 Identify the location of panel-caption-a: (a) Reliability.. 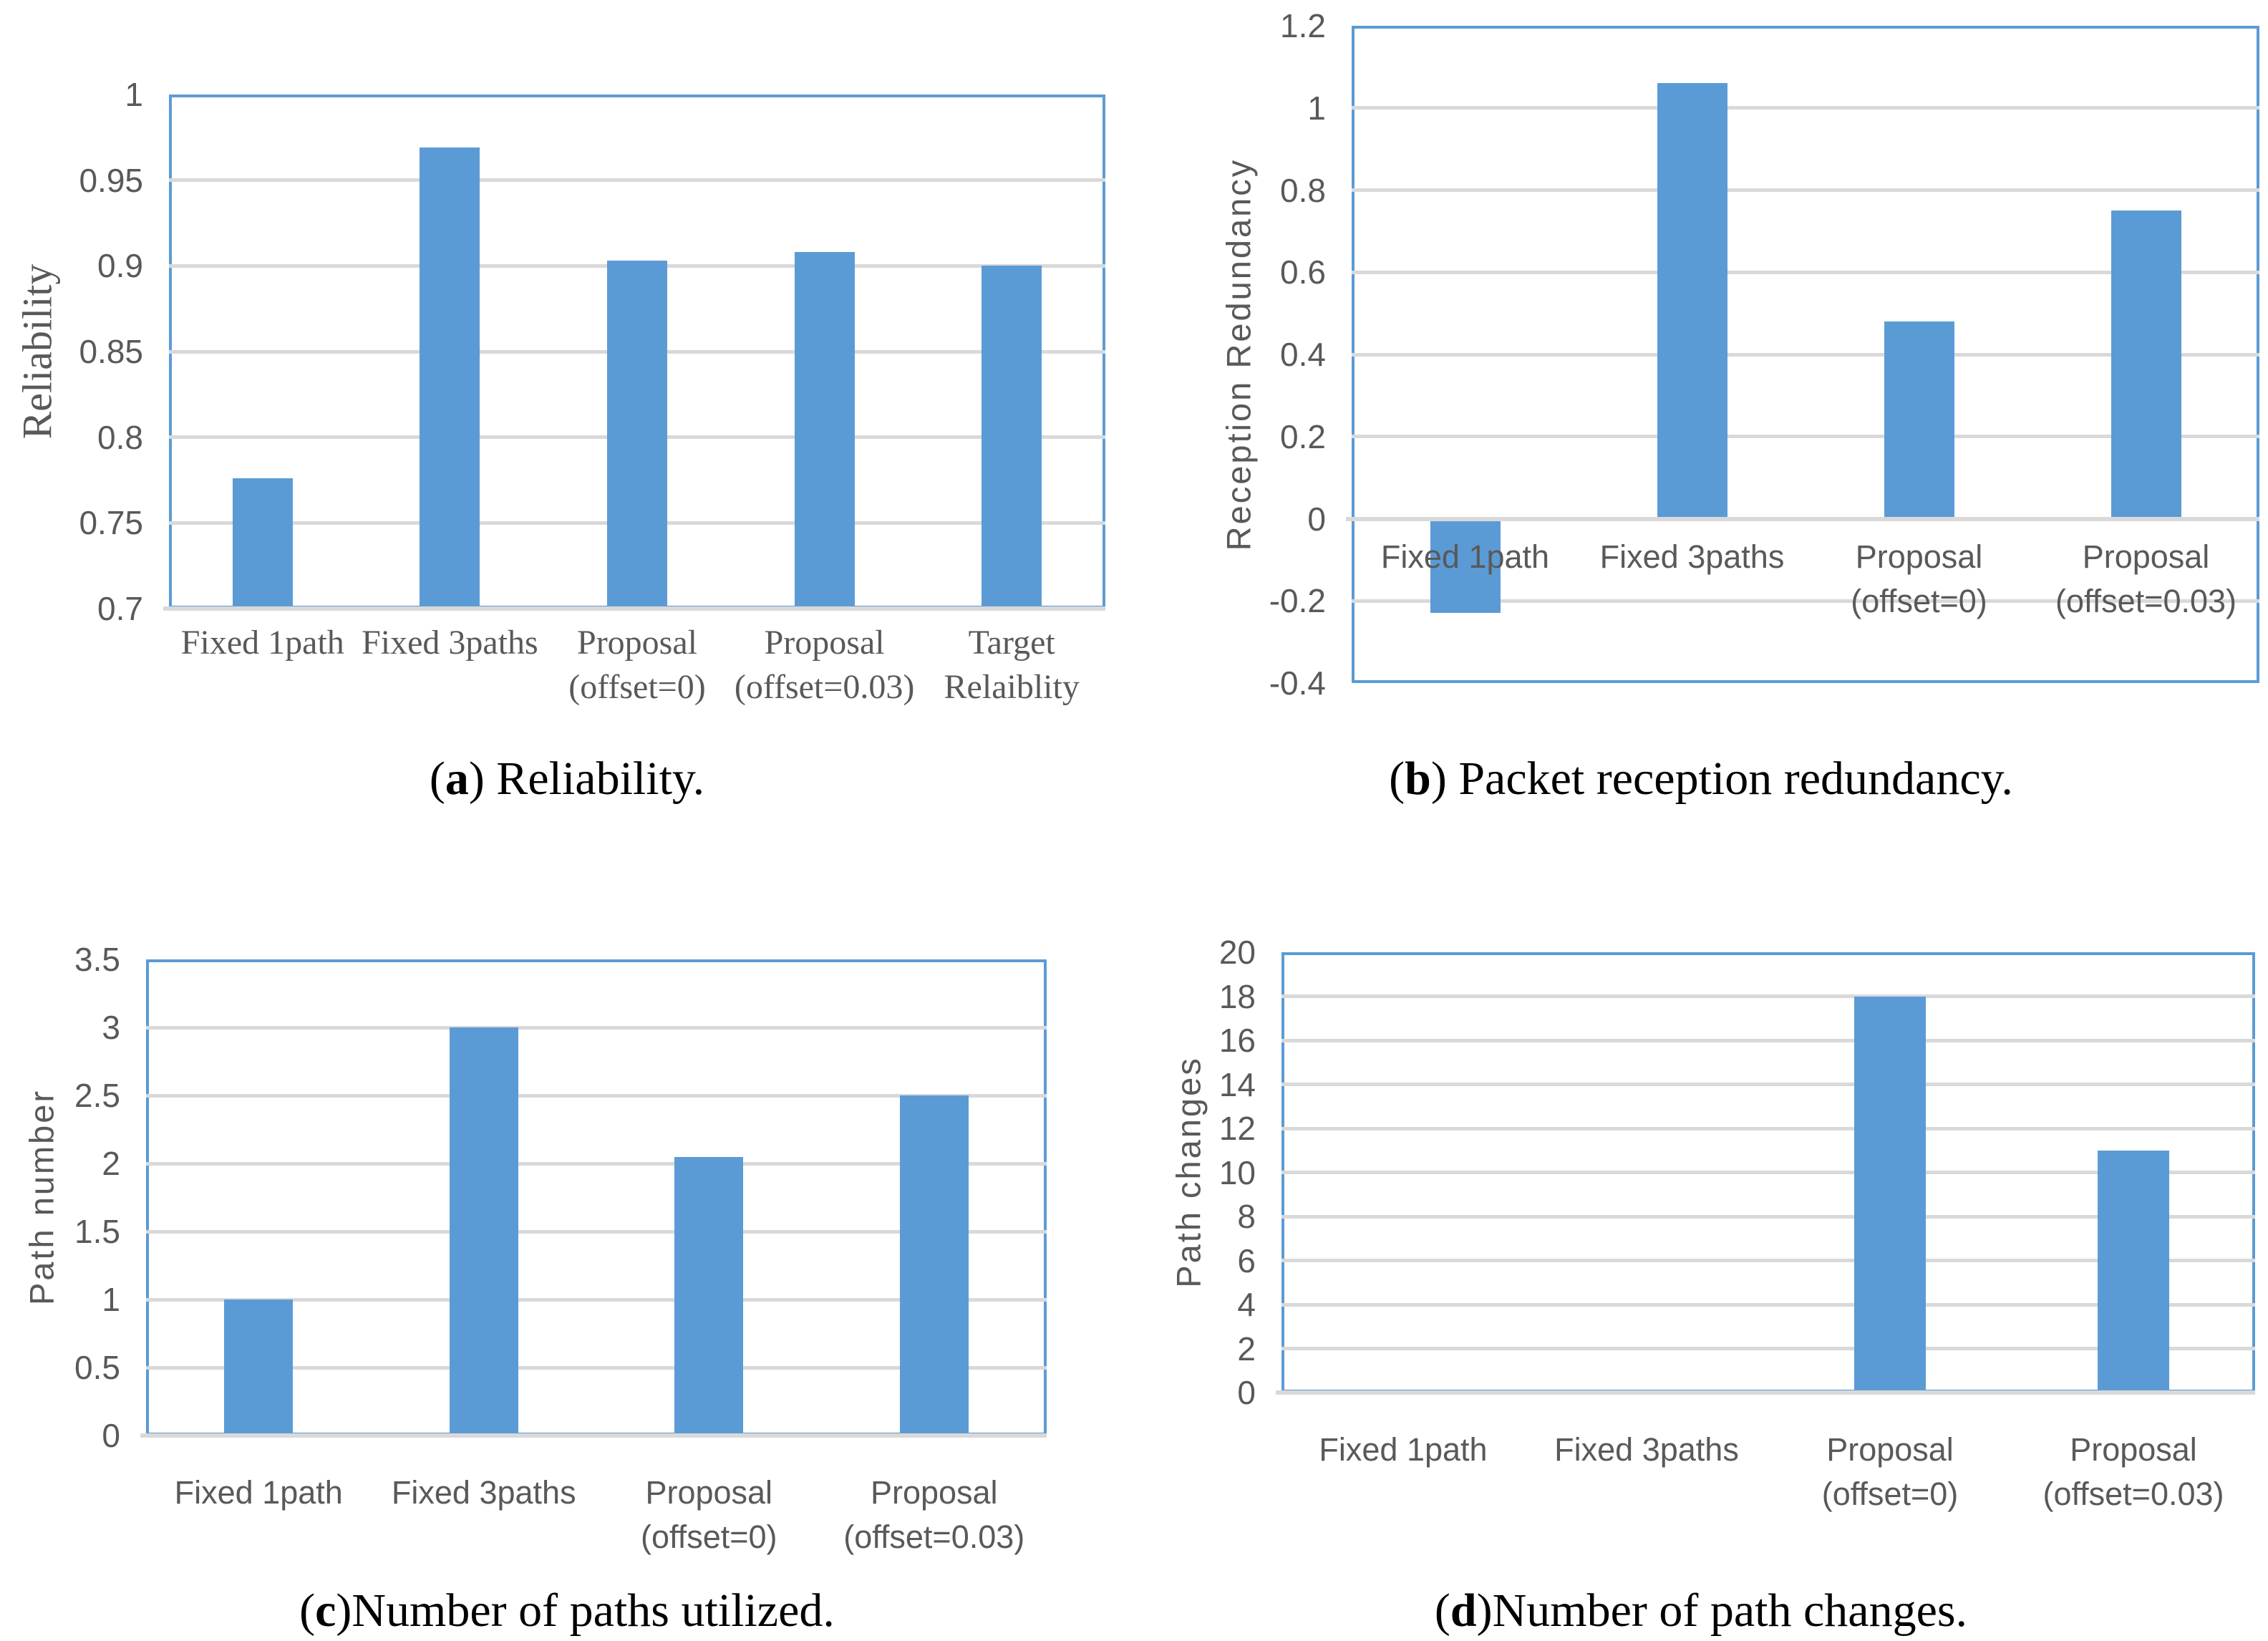
(567, 779).